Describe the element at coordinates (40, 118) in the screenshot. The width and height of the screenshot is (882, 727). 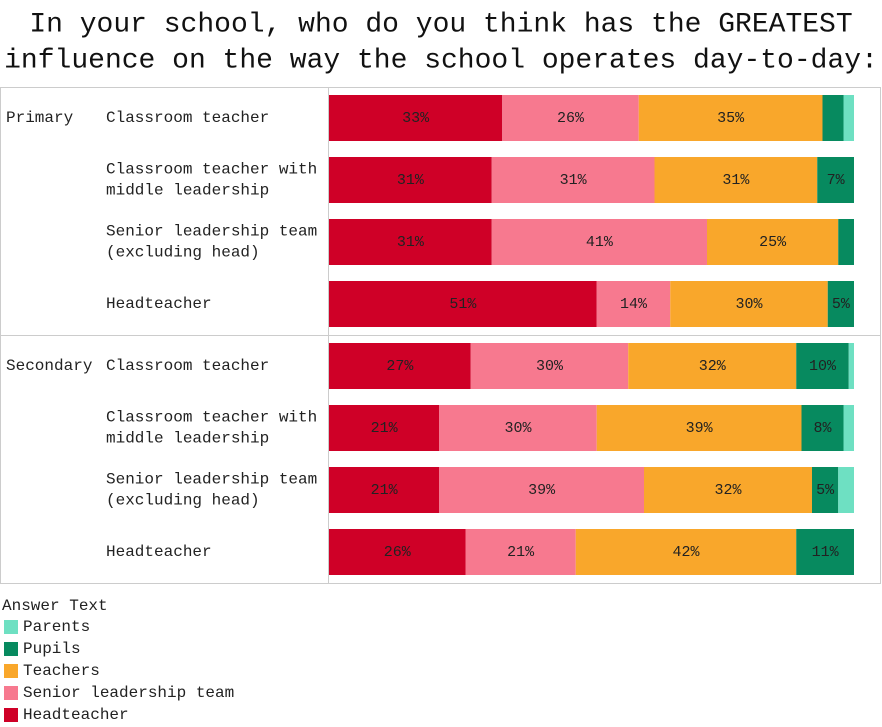
I see `group-label: Primary` at that location.